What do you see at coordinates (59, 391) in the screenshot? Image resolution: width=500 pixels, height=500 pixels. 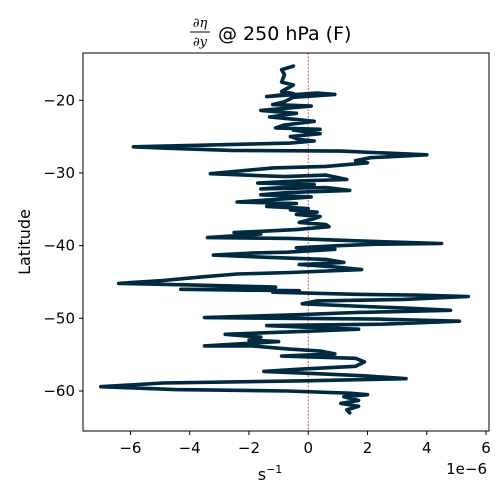 I see `y-tick-label: −60` at bounding box center [59, 391].